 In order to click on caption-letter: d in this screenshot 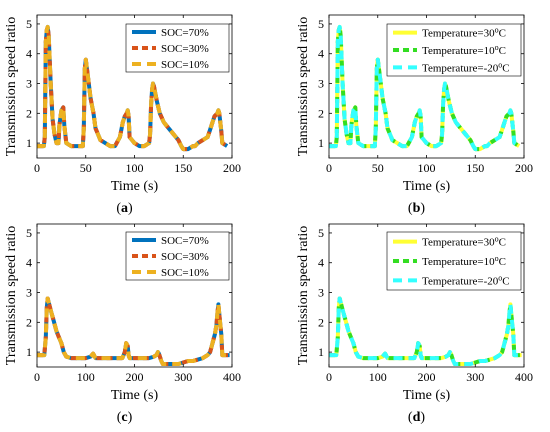, I will do `click(417, 417)`.